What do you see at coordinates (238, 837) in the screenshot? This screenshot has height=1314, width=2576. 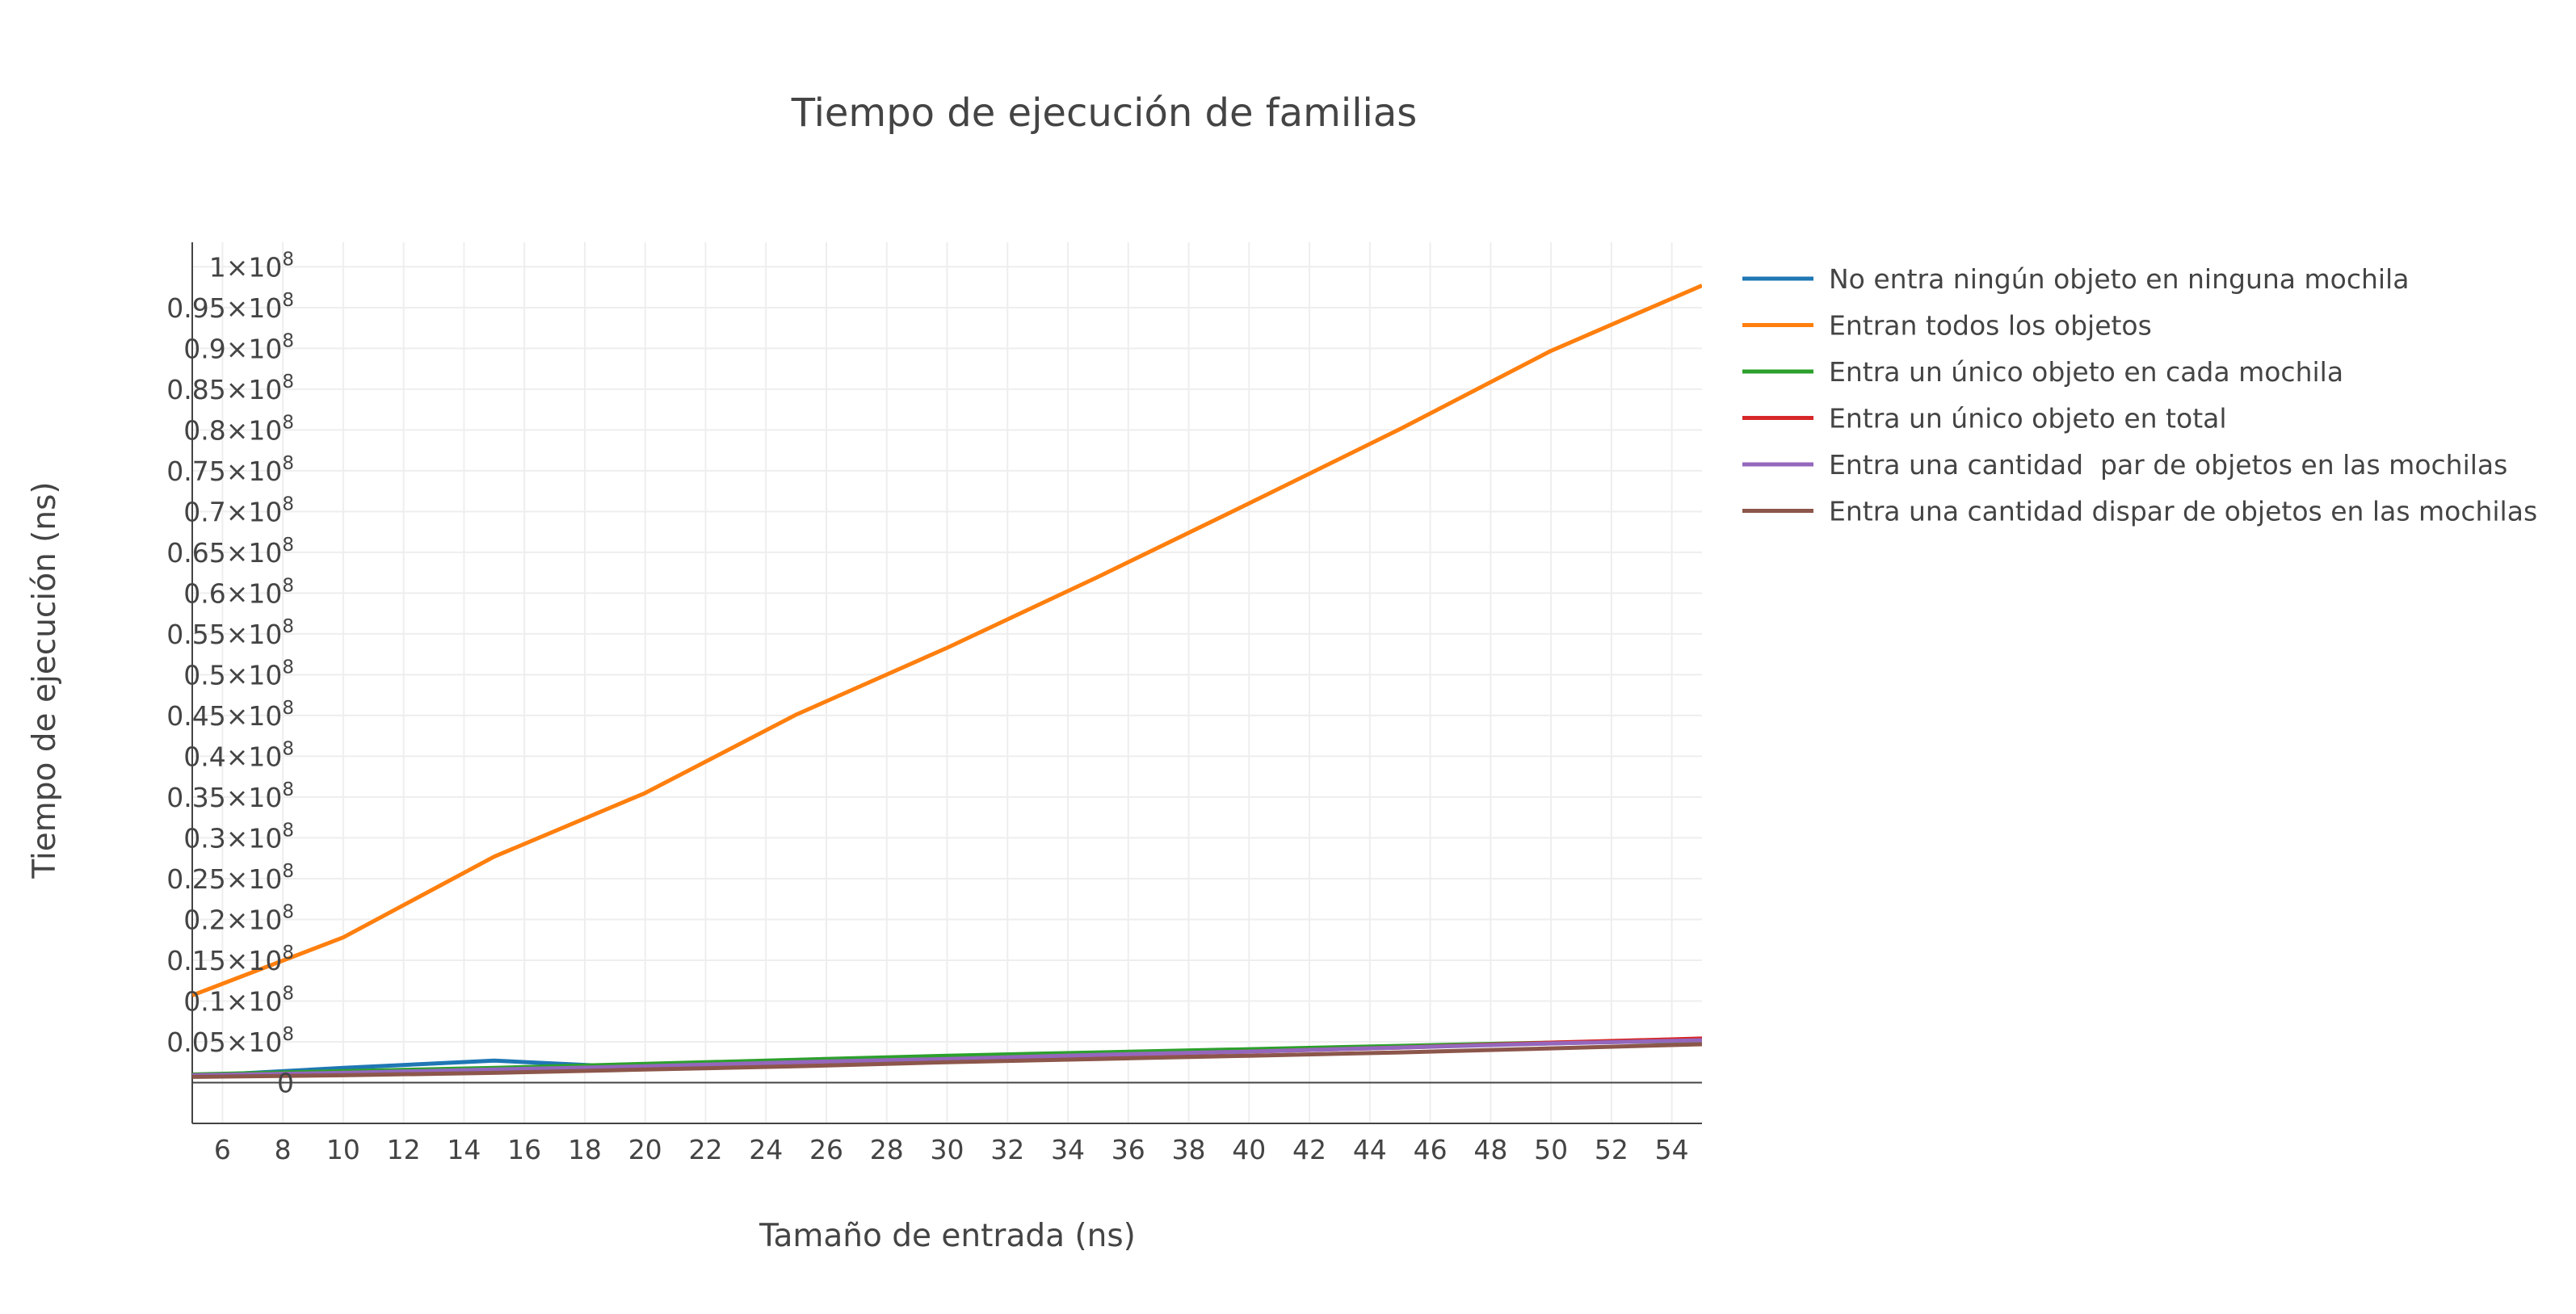 I see `y-tick-label-6: 0.3×10⁸` at bounding box center [238, 837].